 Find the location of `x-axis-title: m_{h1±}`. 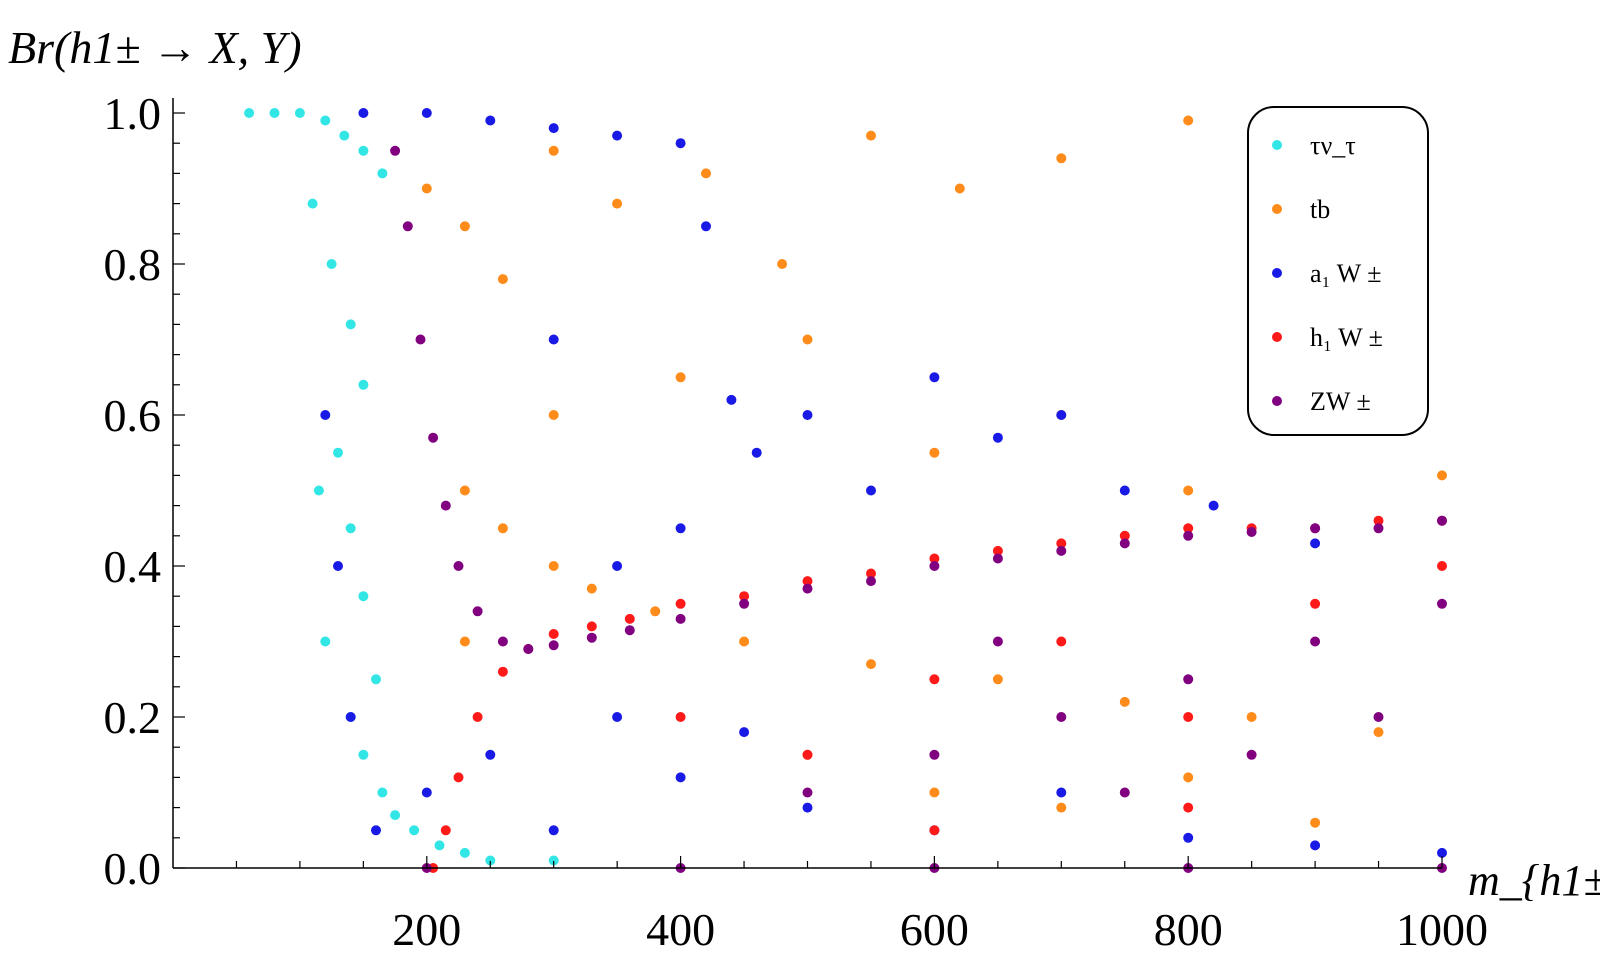

x-axis-title: m_{h1±} is located at coordinates (1534, 880).